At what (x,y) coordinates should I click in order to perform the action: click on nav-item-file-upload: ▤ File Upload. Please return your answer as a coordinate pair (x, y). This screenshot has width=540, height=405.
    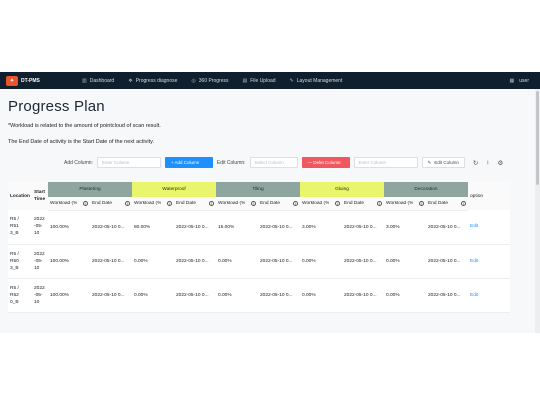
    Looking at the image, I should click on (259, 81).